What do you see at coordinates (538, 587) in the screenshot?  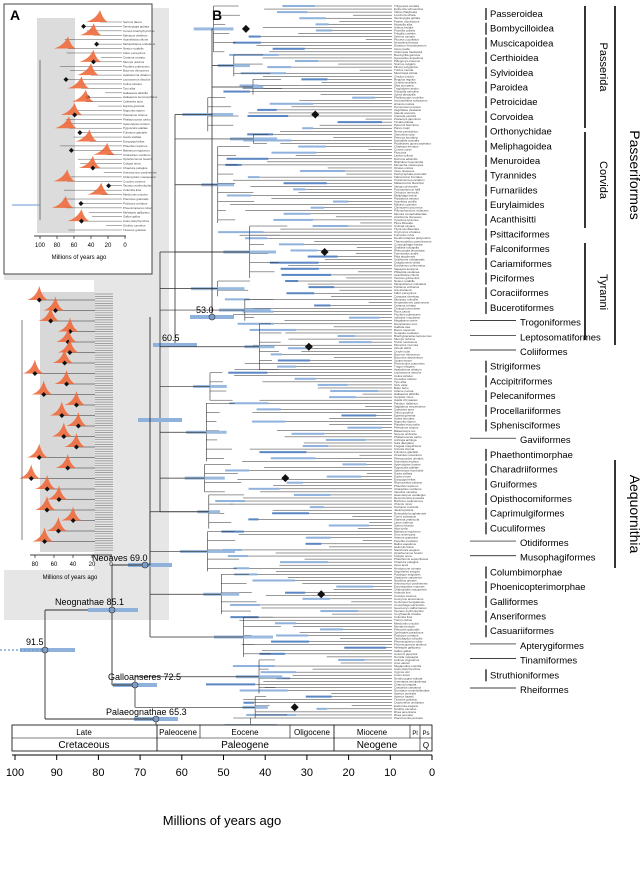 I see `clade-label: Phoenicopterimorphae` at bounding box center [538, 587].